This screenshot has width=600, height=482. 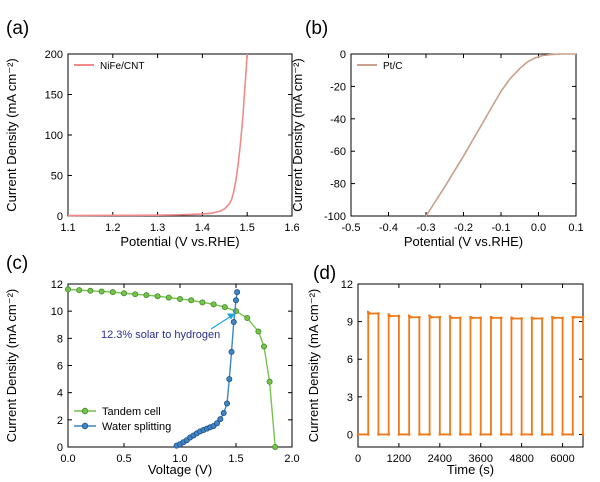 I want to click on x-tick-label: 2400, so click(x=440, y=459).